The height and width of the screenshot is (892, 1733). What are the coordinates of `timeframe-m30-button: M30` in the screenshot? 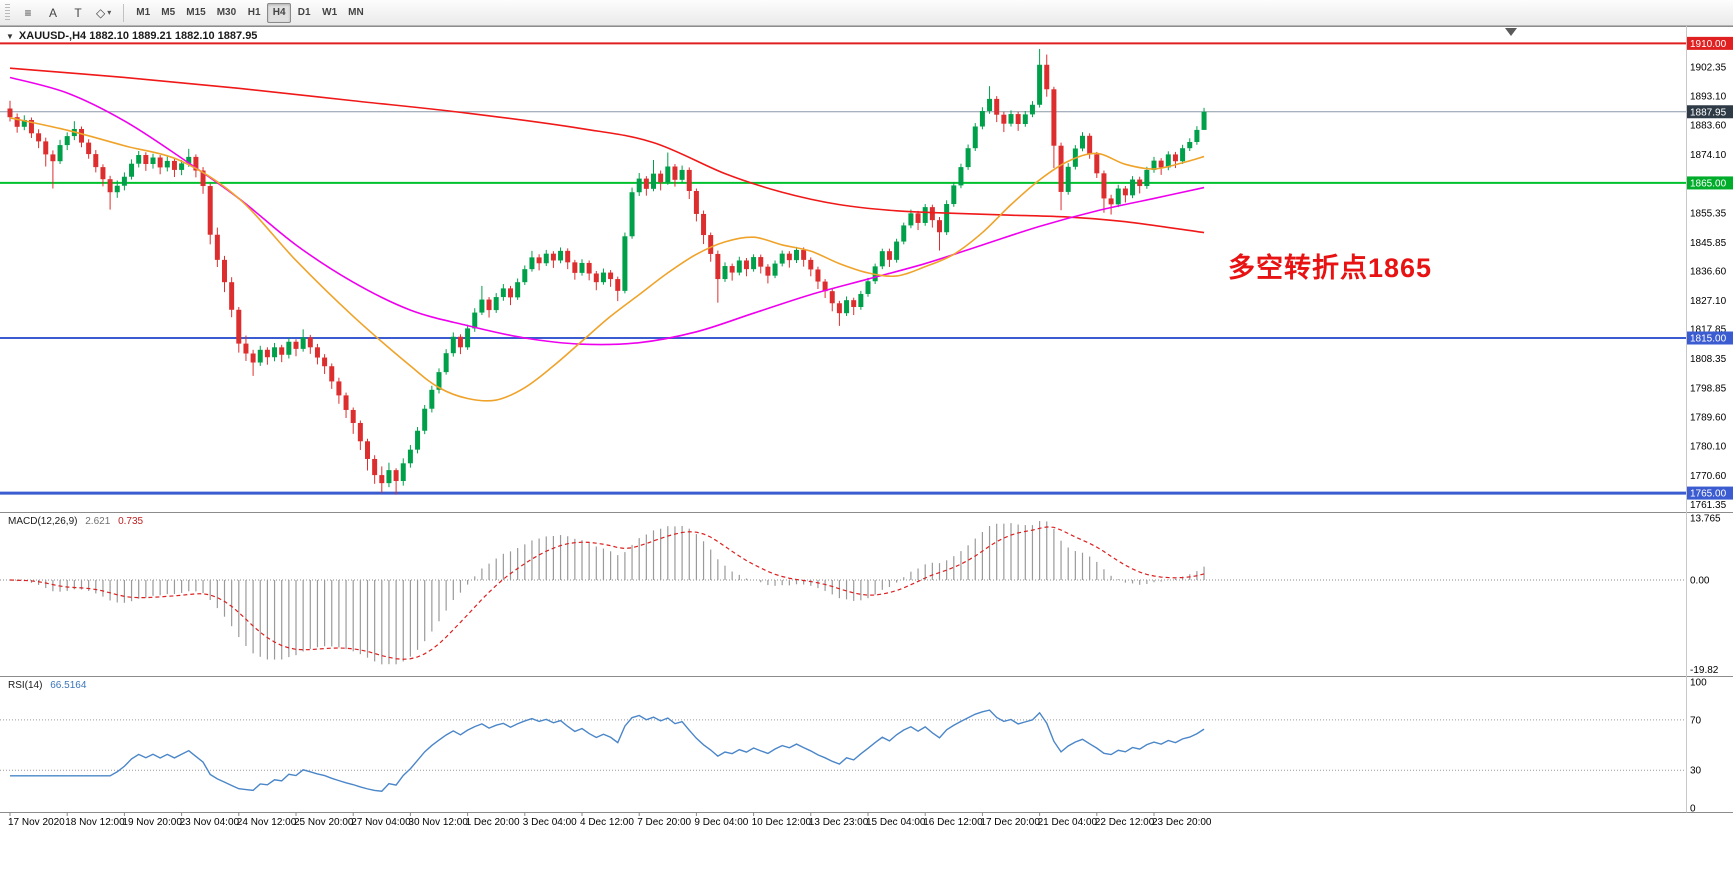 It's located at (226, 13).